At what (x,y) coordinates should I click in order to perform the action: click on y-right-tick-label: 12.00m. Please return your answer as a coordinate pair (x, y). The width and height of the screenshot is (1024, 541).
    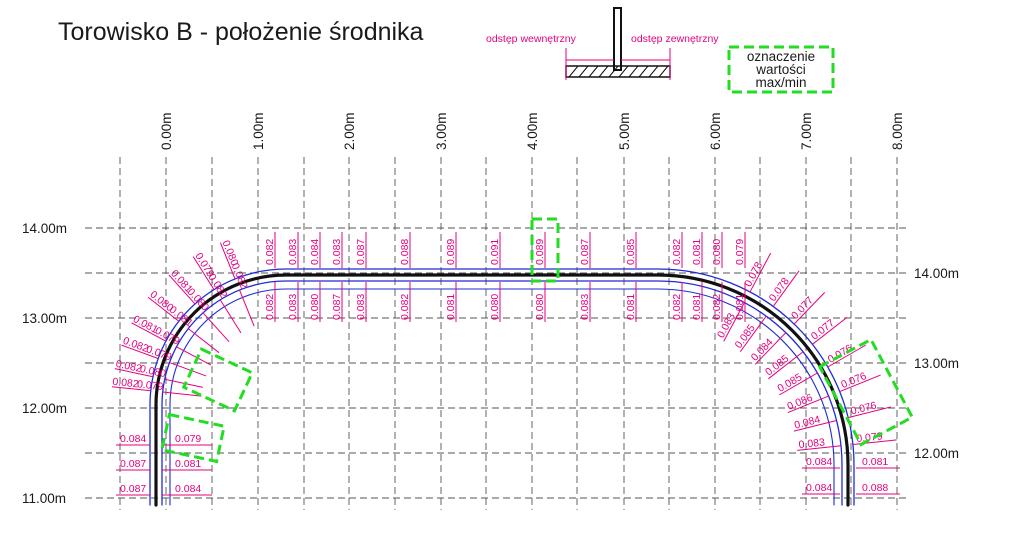
    Looking at the image, I should click on (936, 453).